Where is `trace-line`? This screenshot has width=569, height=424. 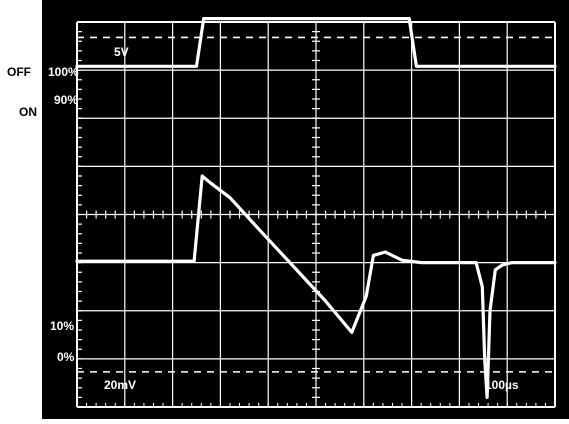
trace-line is located at coordinates (316, 42).